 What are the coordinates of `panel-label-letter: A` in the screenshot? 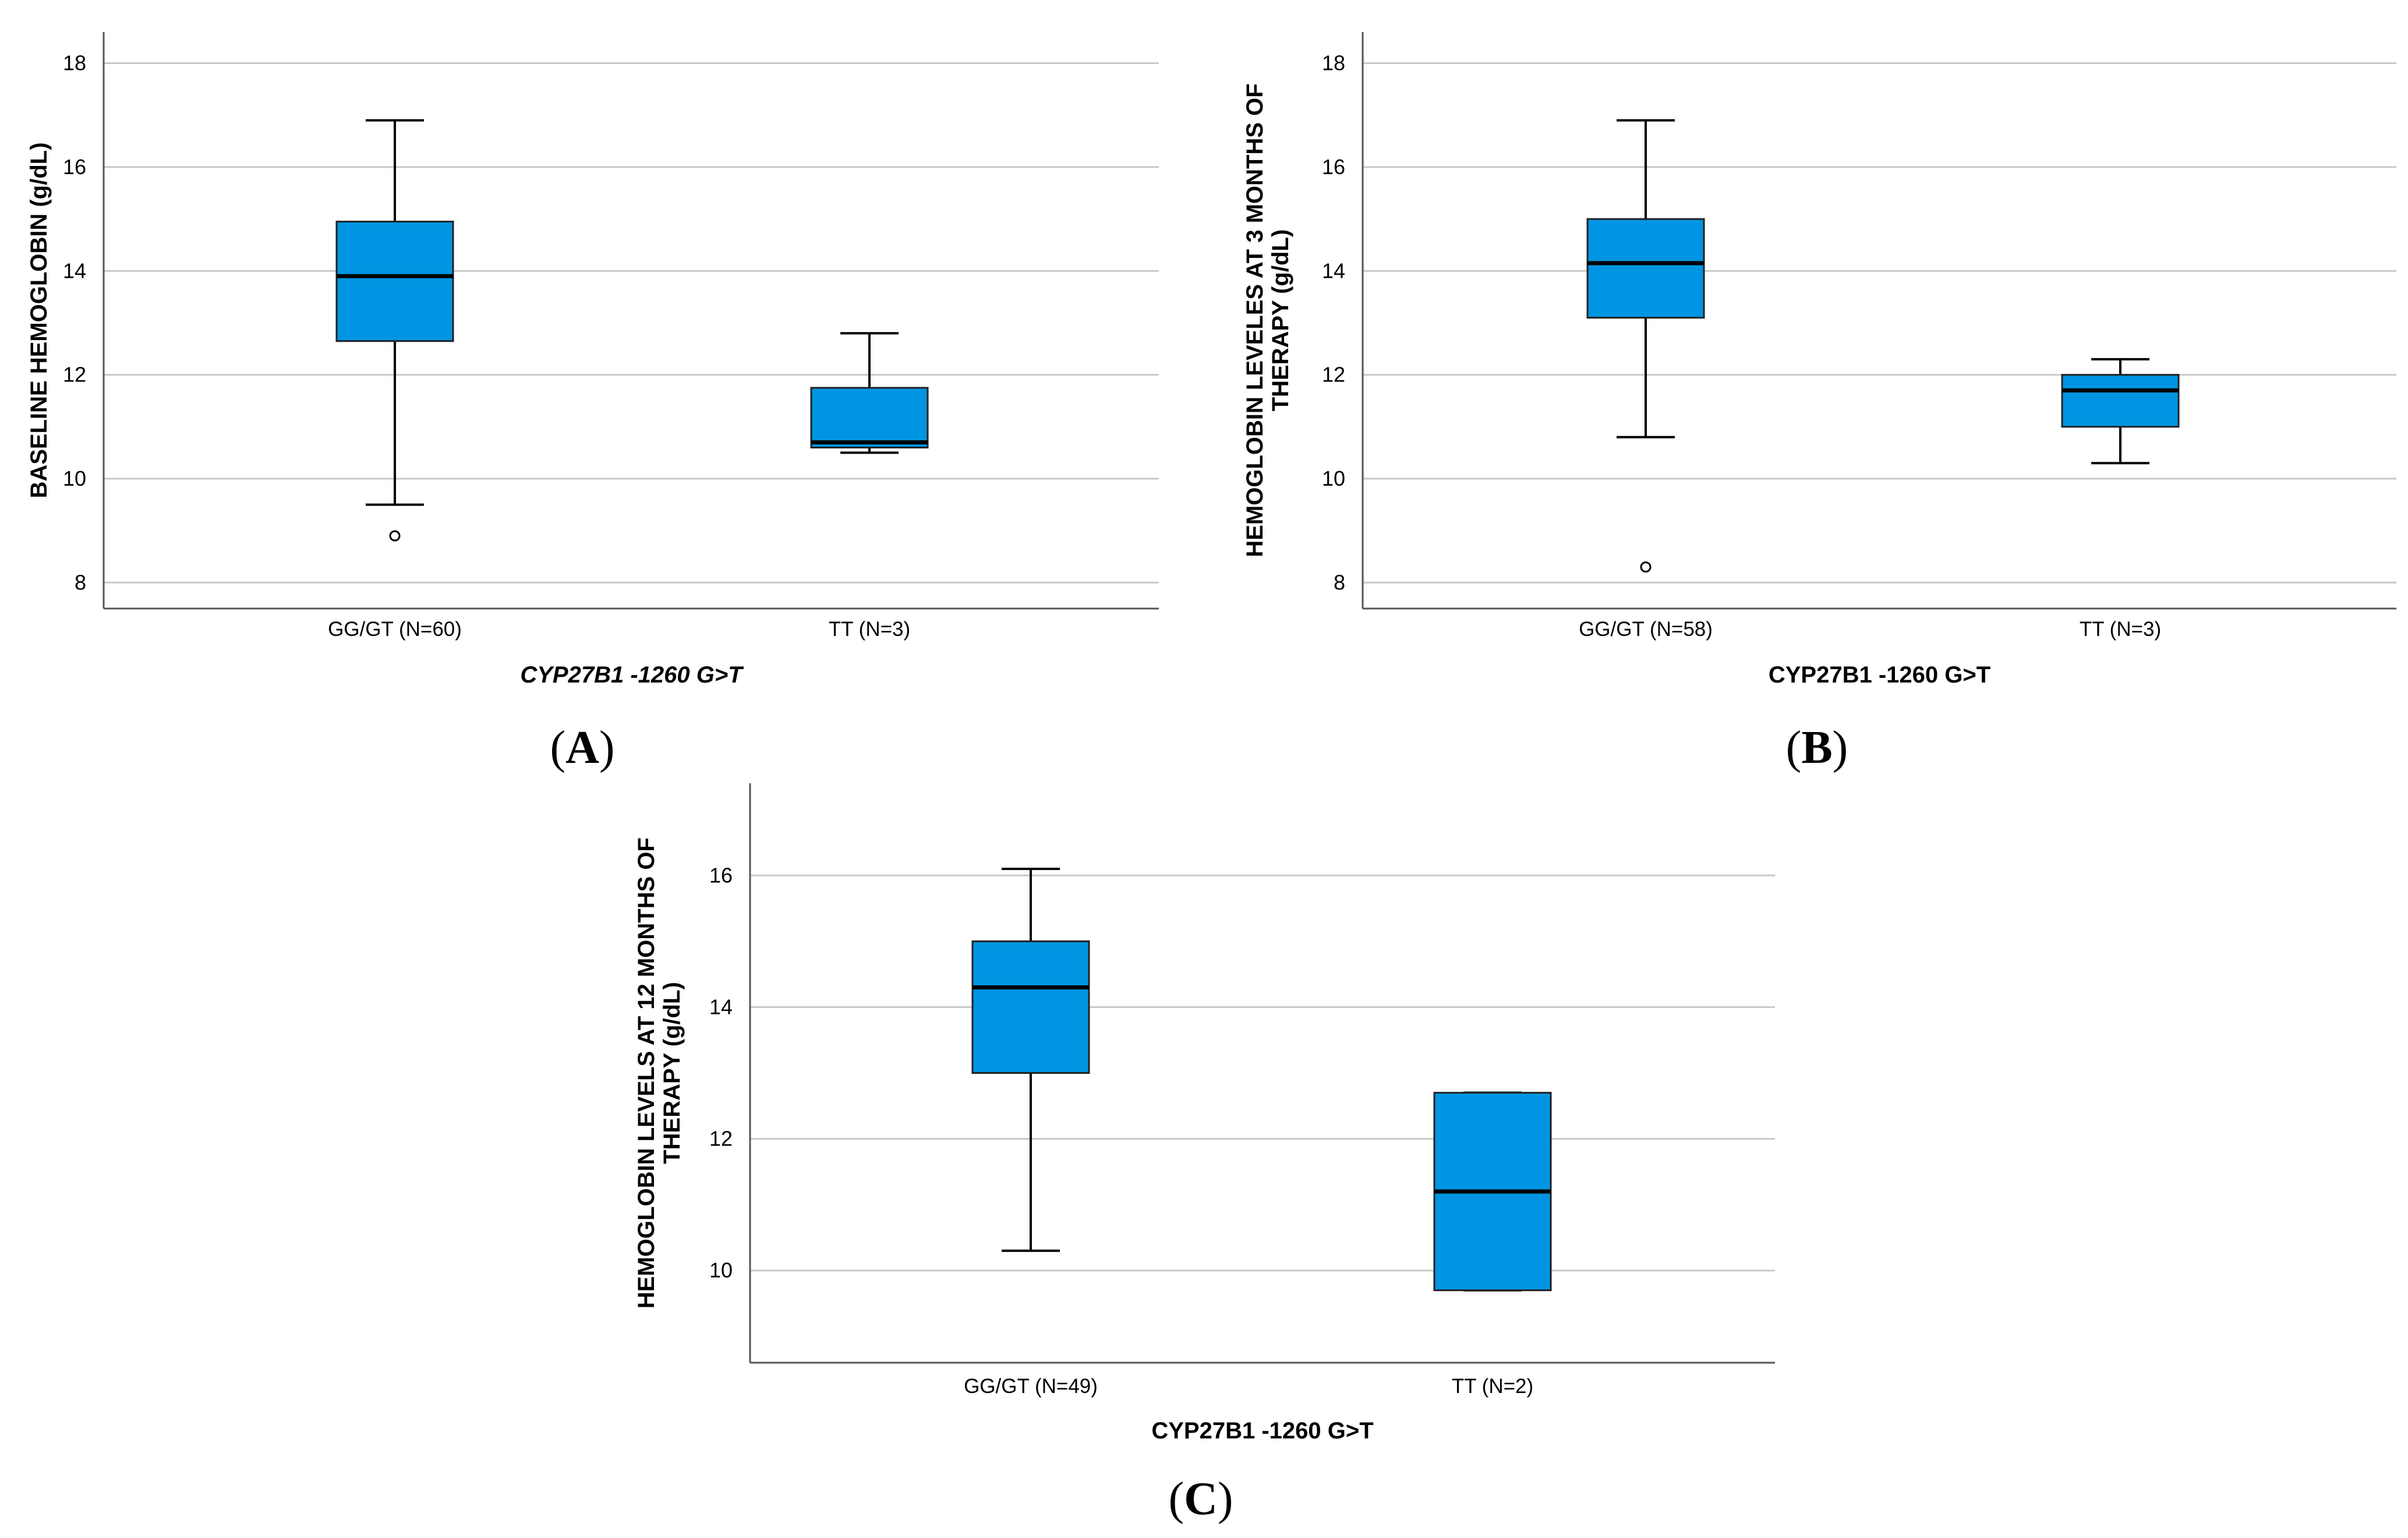 It's located at (582, 747).